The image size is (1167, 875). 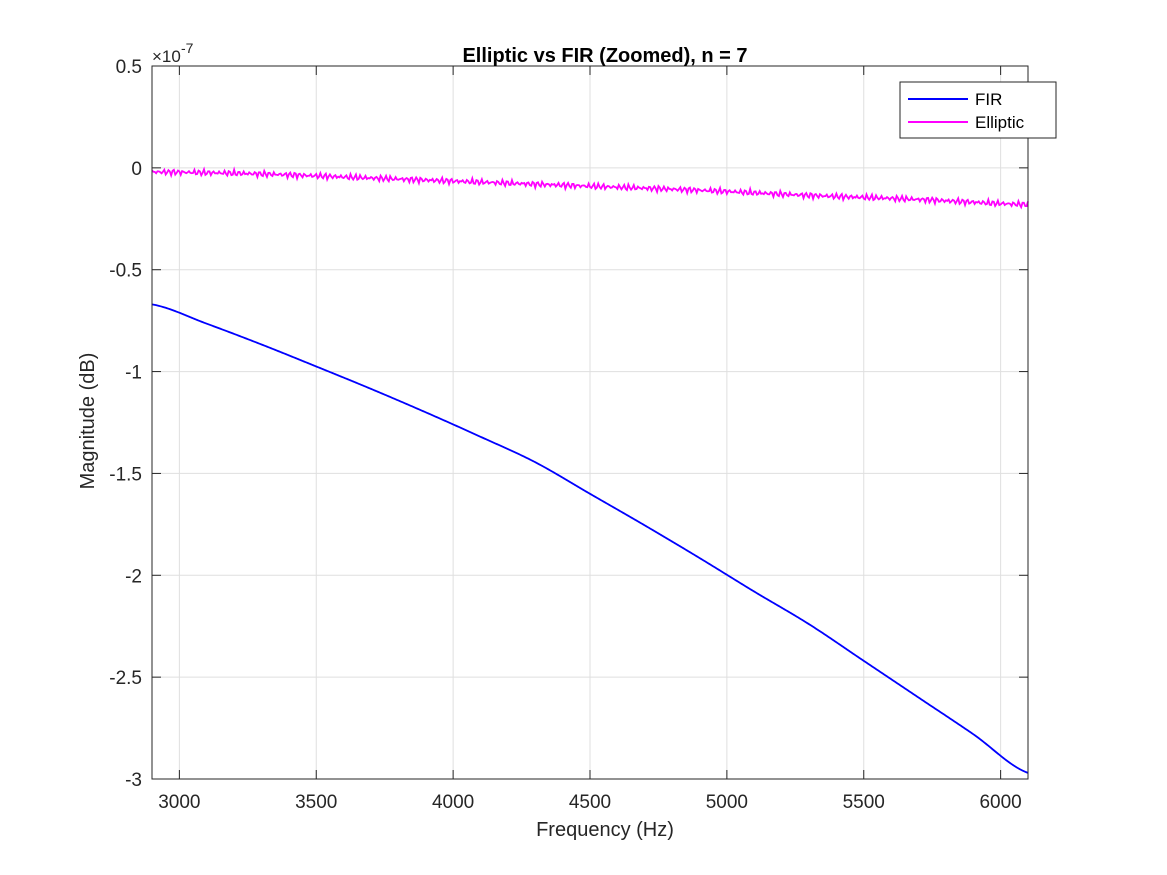 What do you see at coordinates (605, 830) in the screenshot?
I see `x-axis-label: Frequency (Hz)` at bounding box center [605, 830].